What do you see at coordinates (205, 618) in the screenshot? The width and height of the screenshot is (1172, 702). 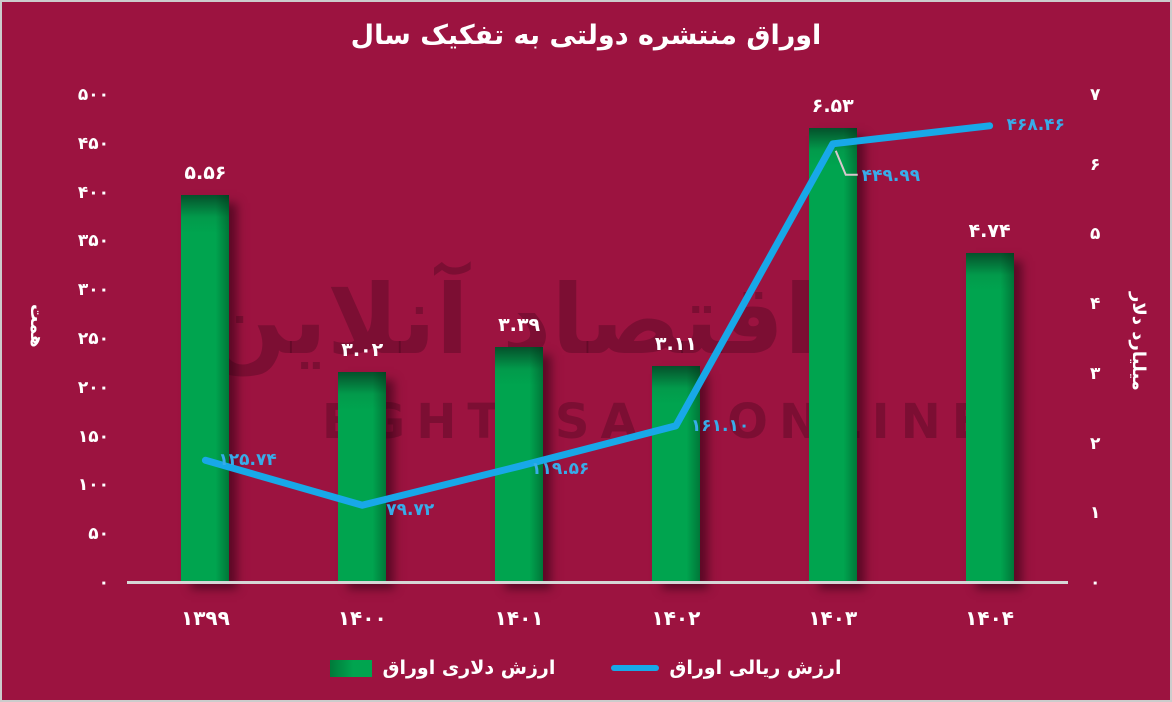 I see `x-axis-tick-label: ۱۳۹۹` at bounding box center [205, 618].